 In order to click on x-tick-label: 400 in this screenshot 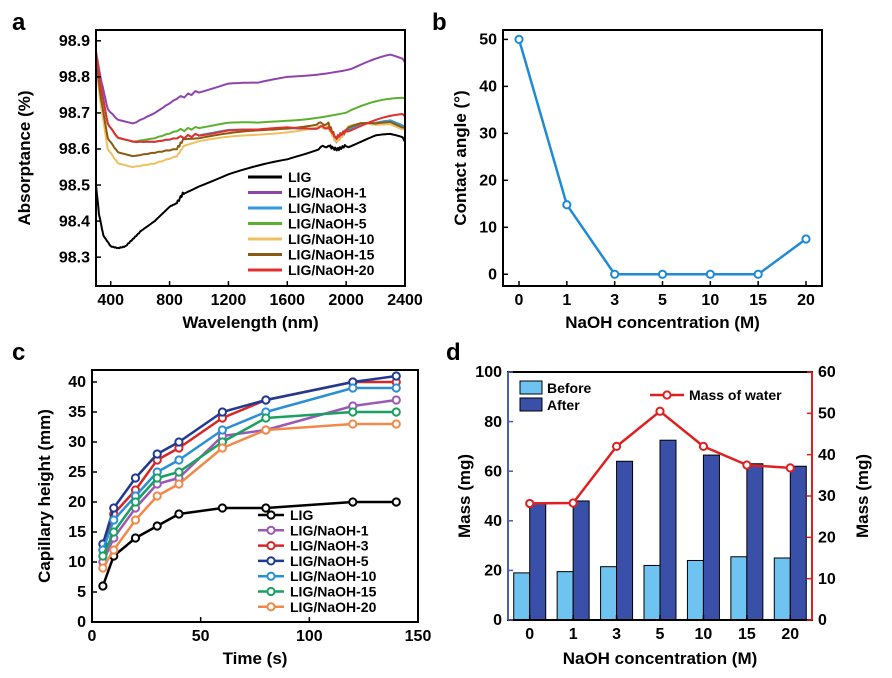, I will do `click(110, 300)`.